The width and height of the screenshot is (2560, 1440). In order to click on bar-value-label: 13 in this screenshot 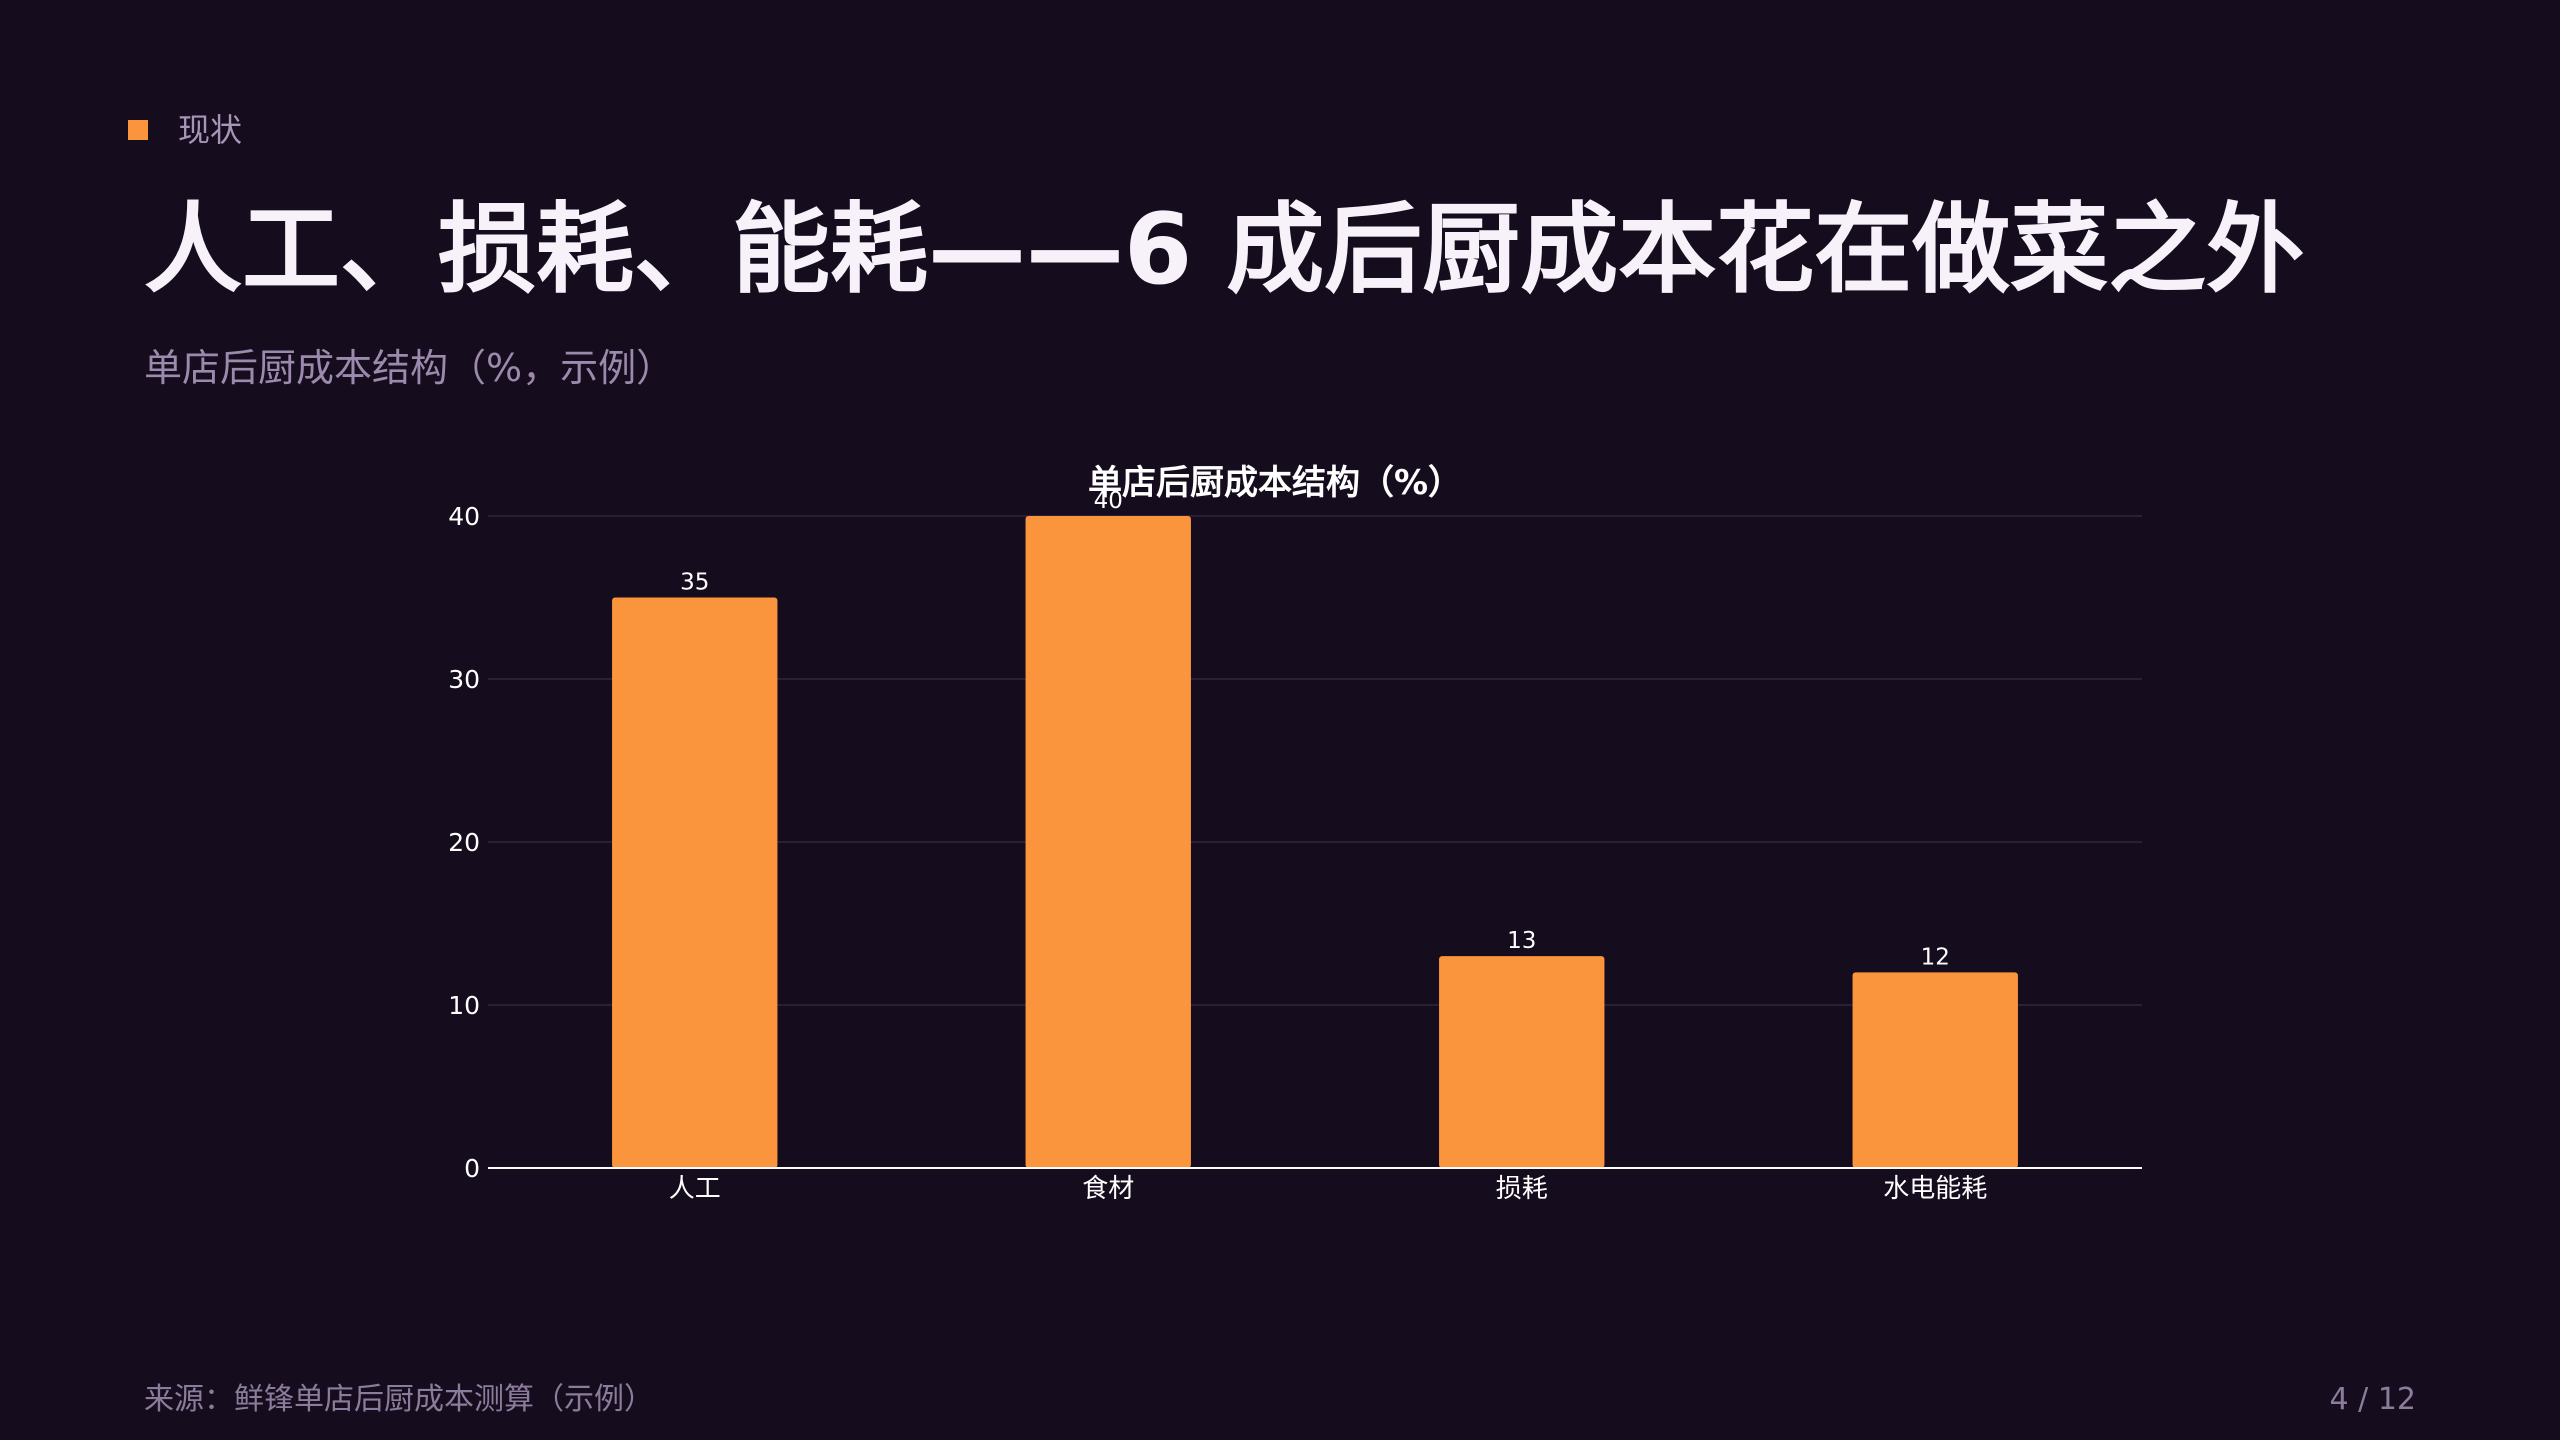, I will do `click(1521, 941)`.